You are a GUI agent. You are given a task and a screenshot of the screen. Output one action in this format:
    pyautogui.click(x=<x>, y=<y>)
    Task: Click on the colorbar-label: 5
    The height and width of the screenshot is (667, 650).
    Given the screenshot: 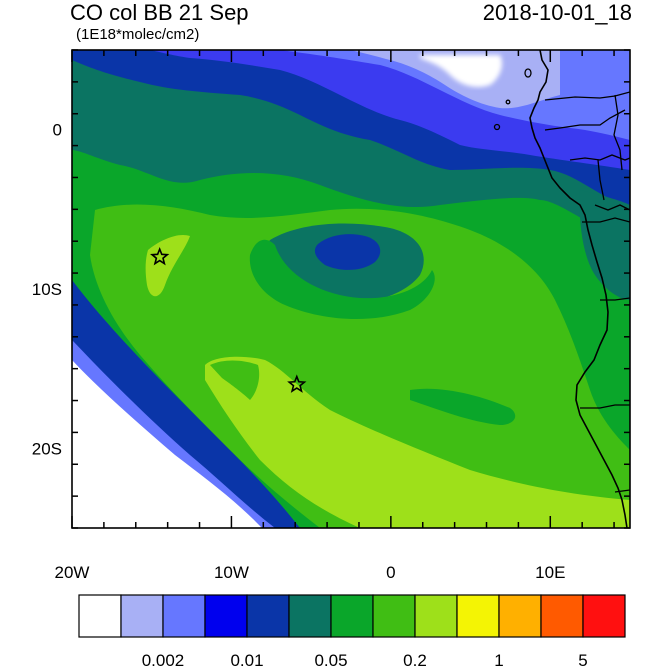 What is the action you would take?
    pyautogui.click(x=582, y=659)
    